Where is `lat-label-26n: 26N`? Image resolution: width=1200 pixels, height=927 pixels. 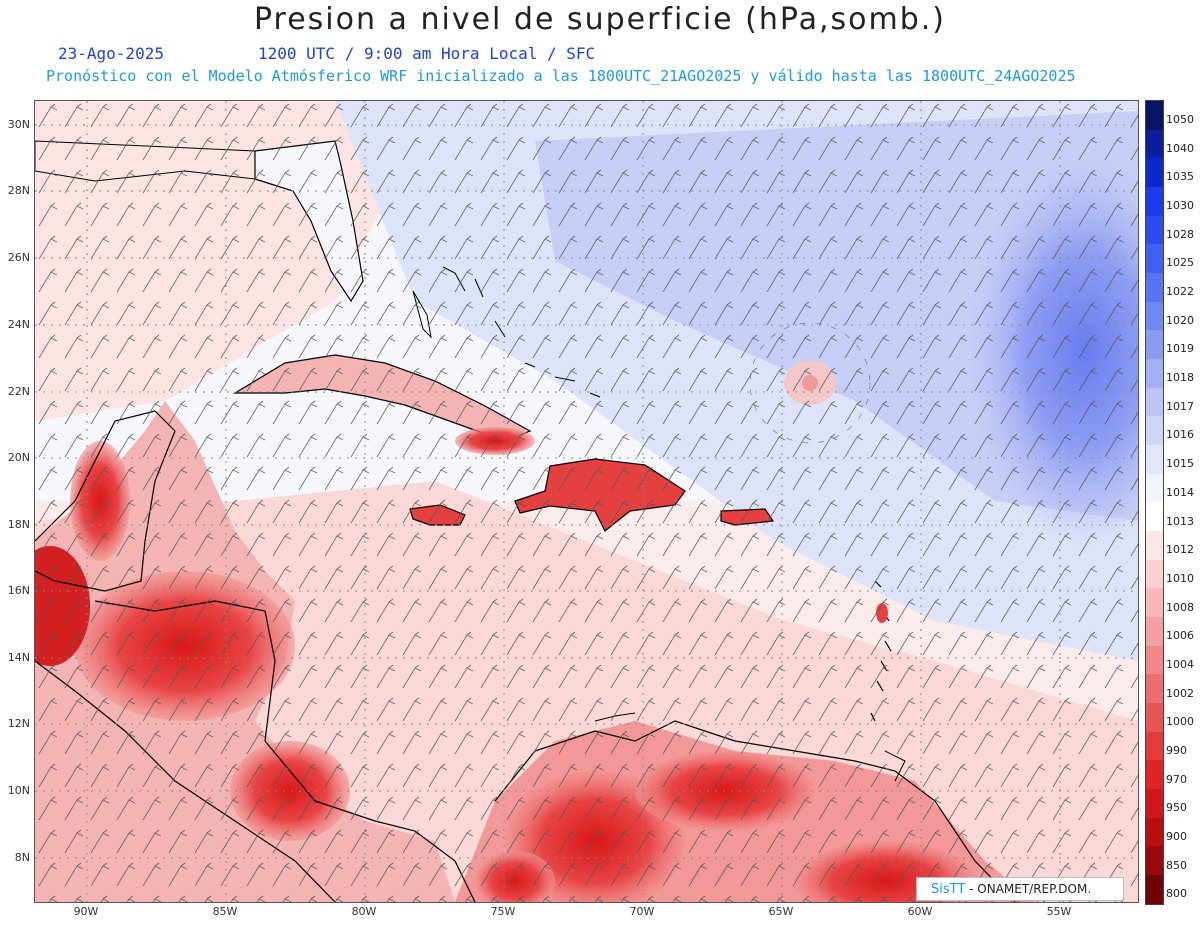 lat-label-26n: 26N is located at coordinates (18, 257).